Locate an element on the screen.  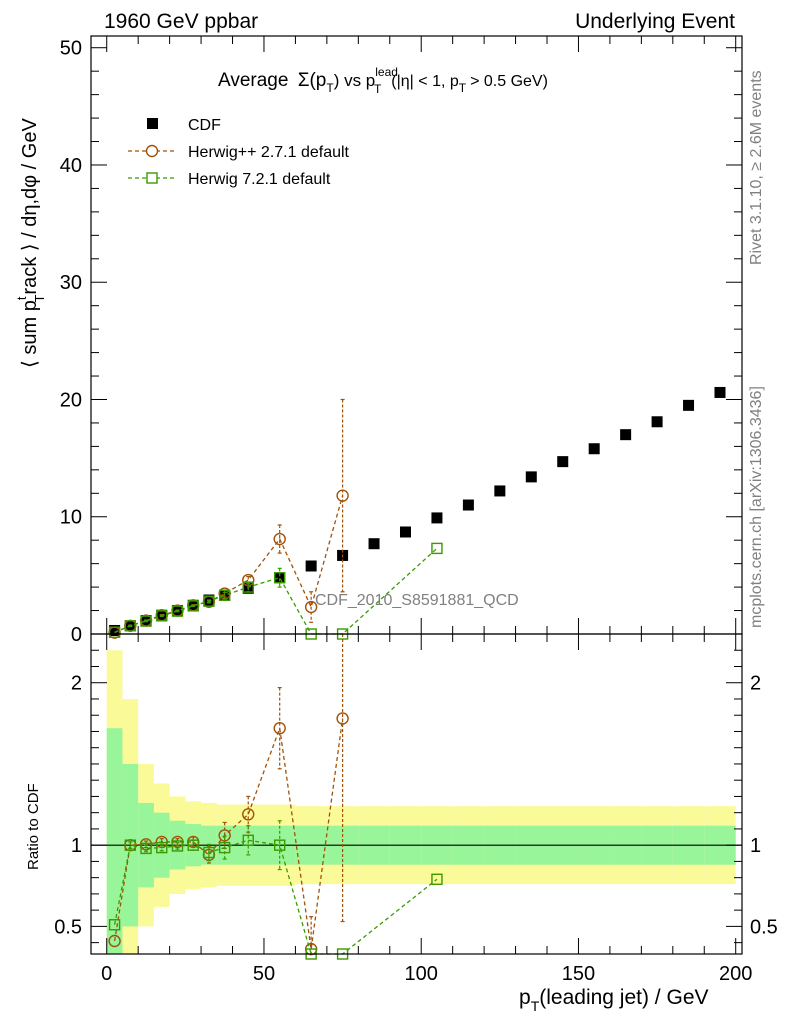
ratio-tick-label-right: 1 is located at coordinates (755, 846).